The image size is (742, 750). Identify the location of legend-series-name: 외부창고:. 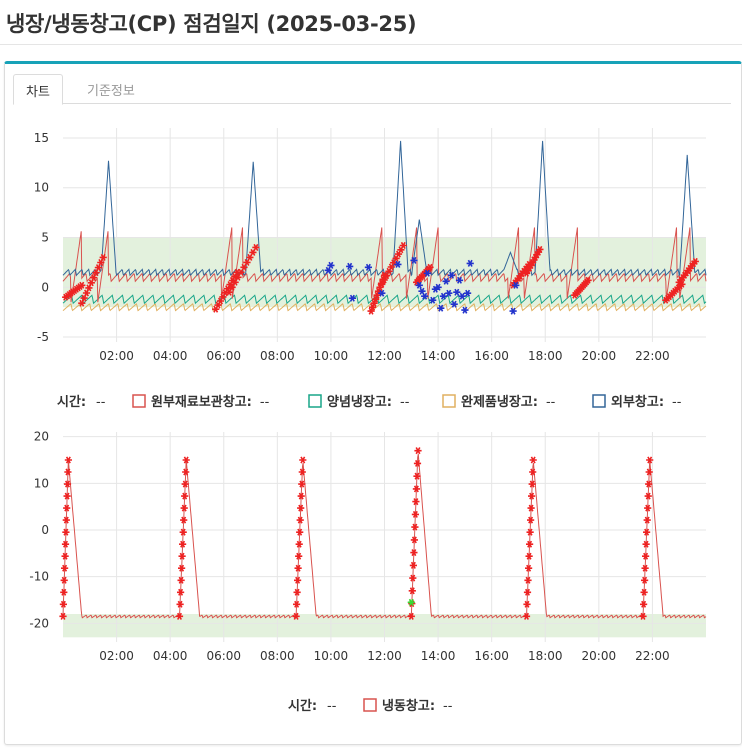
(637, 402).